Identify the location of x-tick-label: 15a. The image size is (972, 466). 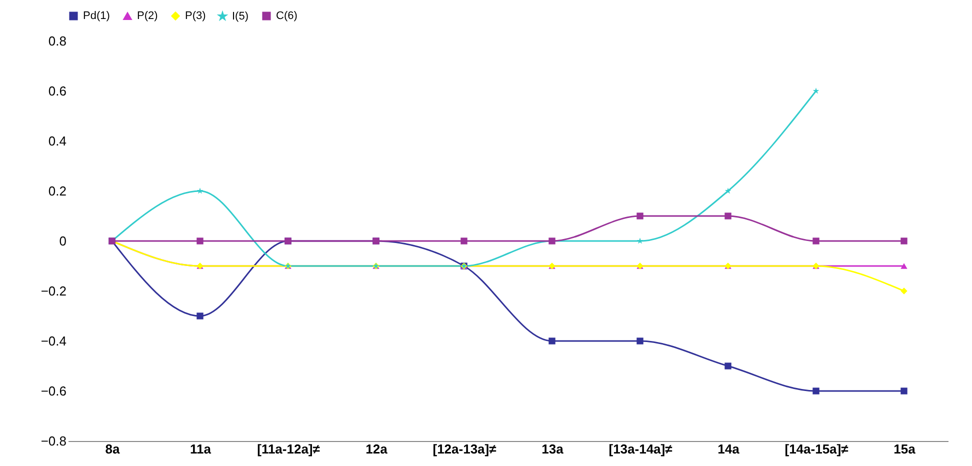
(905, 449).